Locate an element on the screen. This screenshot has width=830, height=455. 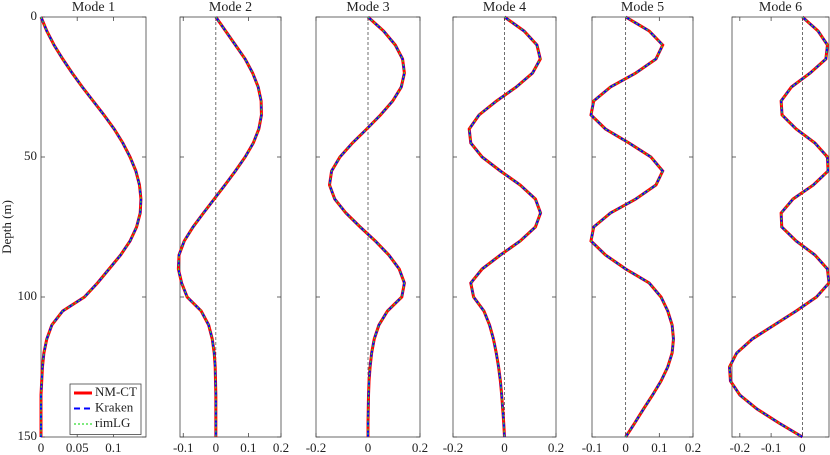
chart-title: Mode 4 is located at coordinates (504, 7).